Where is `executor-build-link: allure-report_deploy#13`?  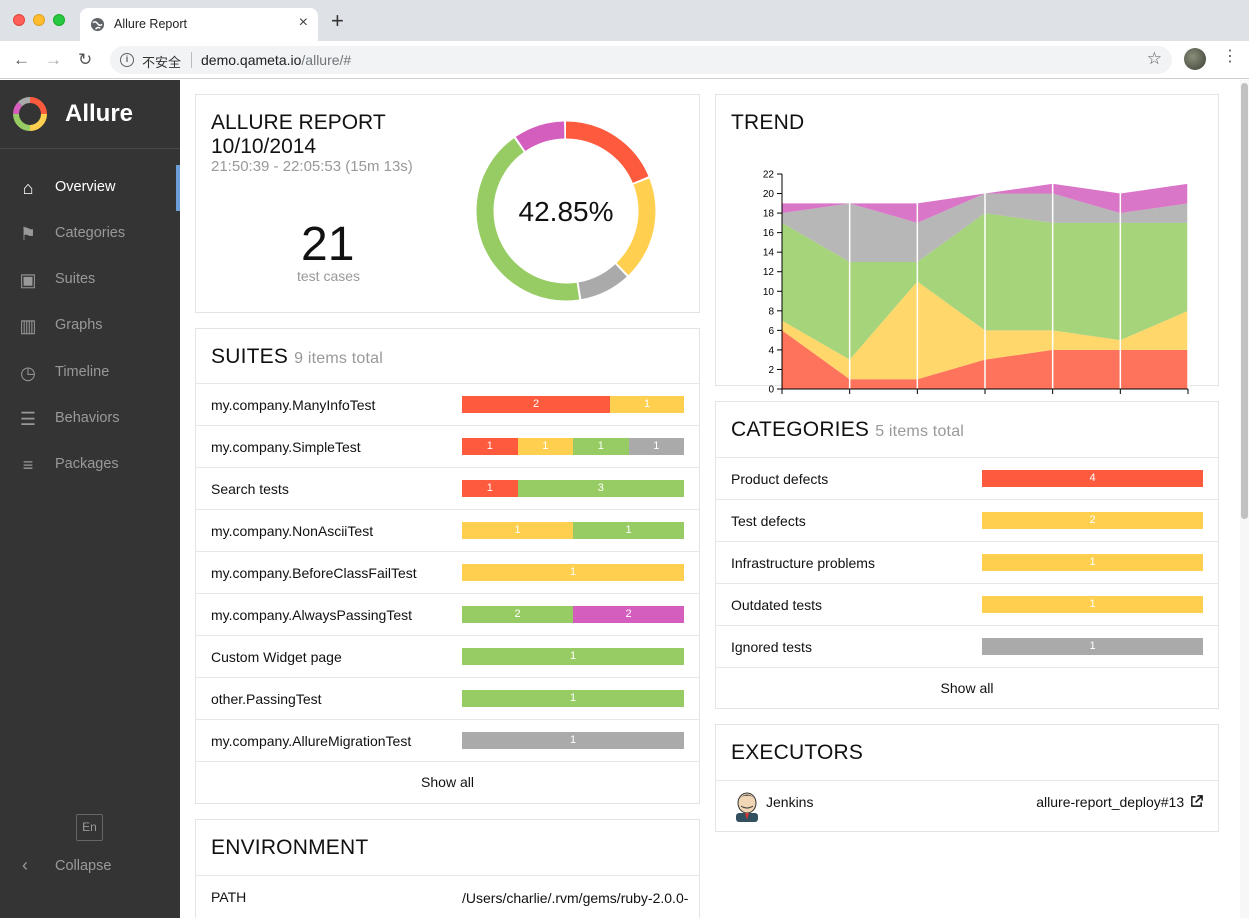 executor-build-link: allure-report_deploy#13 is located at coordinates (1119, 802).